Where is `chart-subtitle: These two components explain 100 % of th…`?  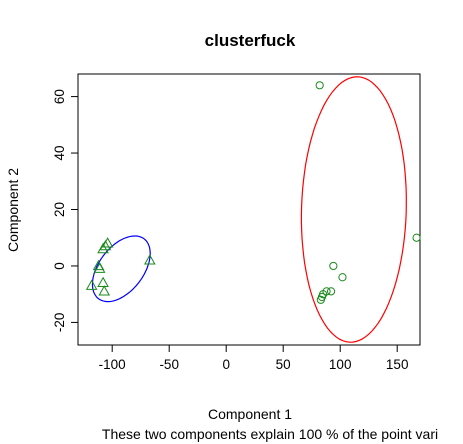 chart-subtitle: These two components explain 100 % of th… is located at coordinates (270, 434).